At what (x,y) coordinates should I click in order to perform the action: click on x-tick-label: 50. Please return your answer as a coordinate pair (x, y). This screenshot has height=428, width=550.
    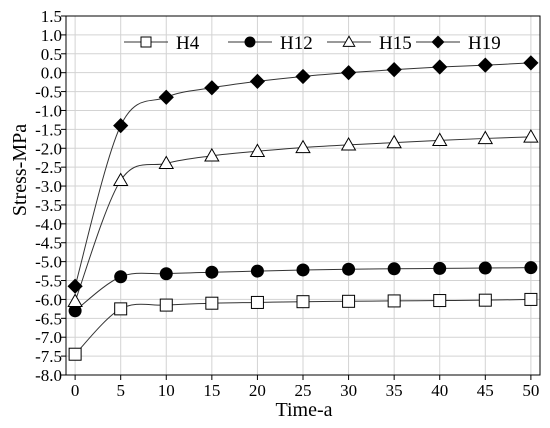
    Looking at the image, I should click on (530, 390).